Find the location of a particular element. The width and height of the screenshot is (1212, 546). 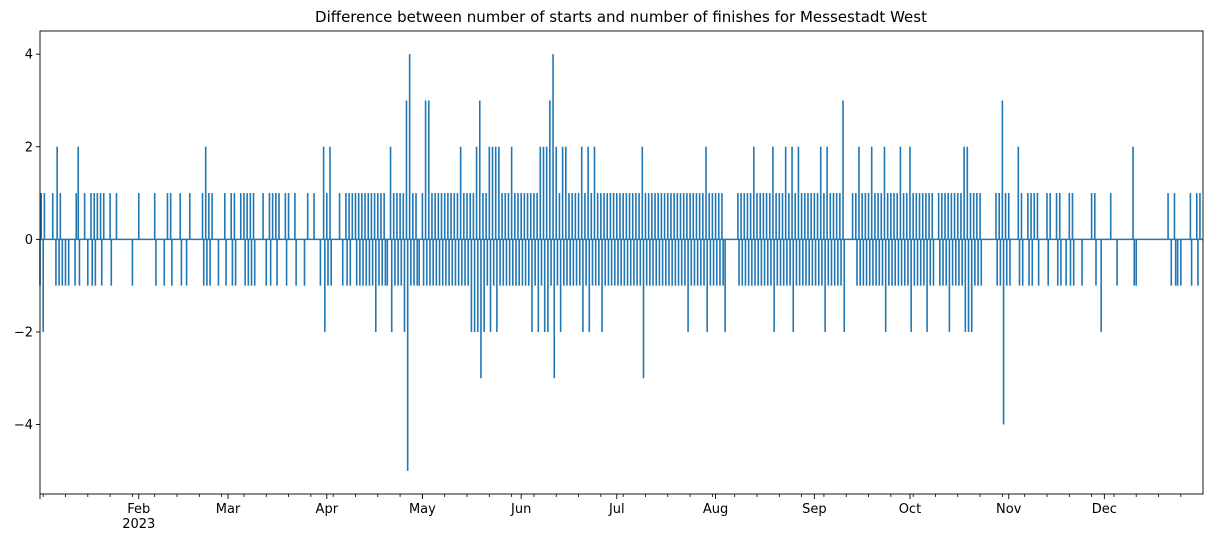

x-tick-label: May is located at coordinates (422, 509).